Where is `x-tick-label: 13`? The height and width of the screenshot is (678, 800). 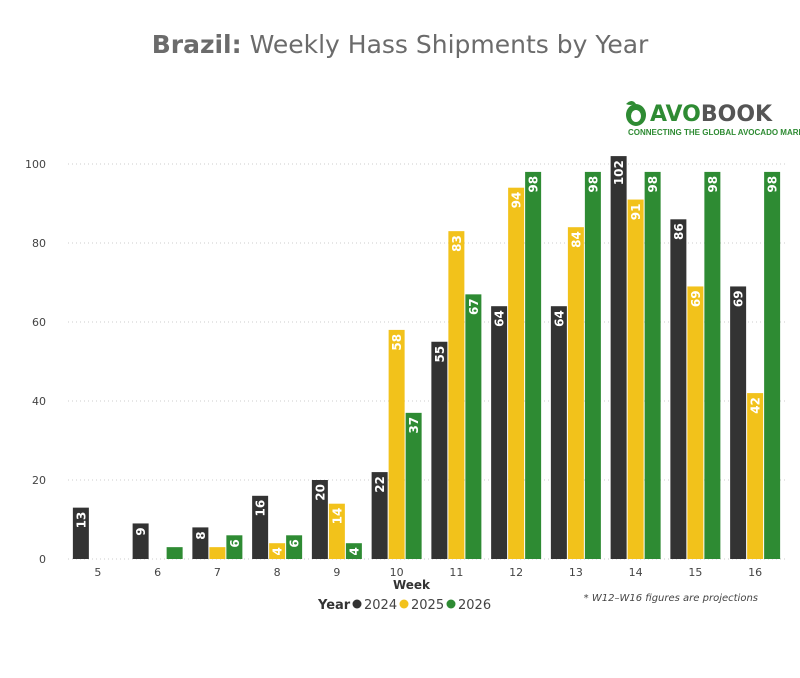 x-tick-label: 13 is located at coordinates (576, 572).